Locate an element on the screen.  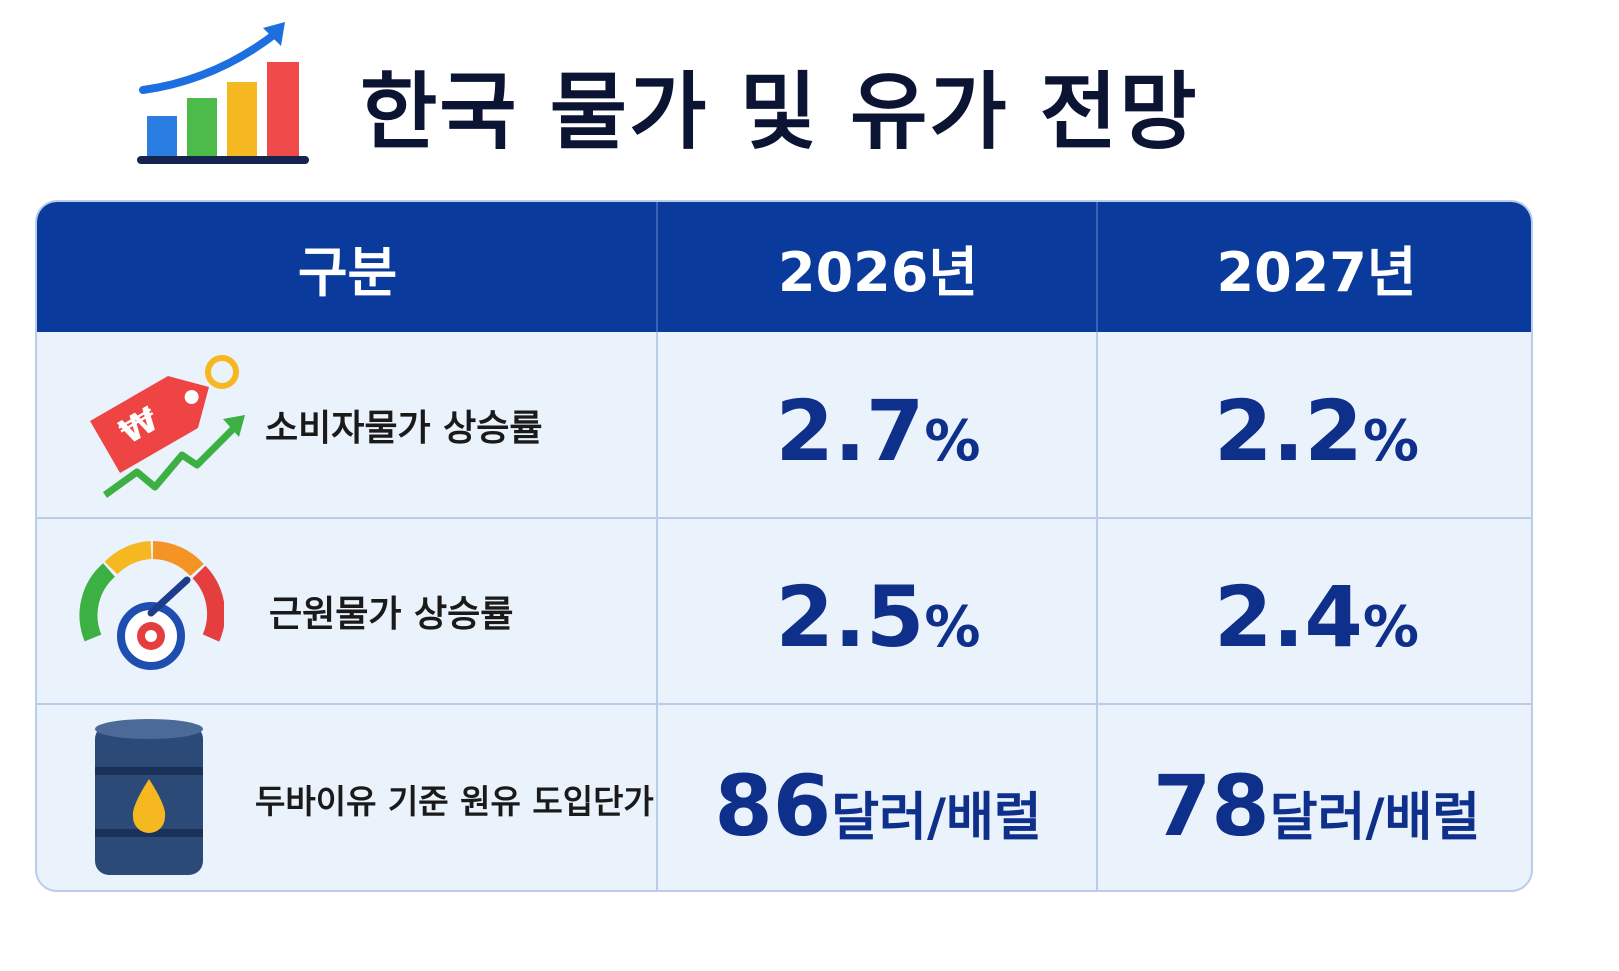
row-label: 두바이유 기준 원유 도입단가 is located at coordinates (454, 801).